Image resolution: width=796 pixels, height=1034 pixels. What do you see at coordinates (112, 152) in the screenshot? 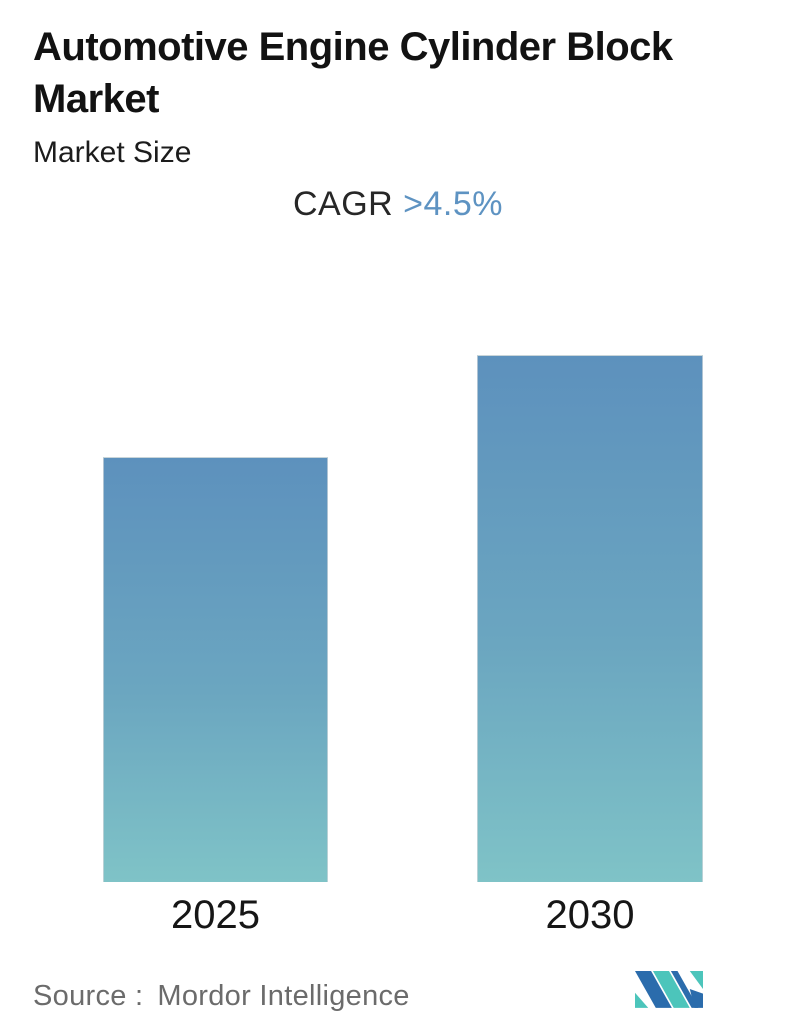
I see `page-subtitle: Market Size` at bounding box center [112, 152].